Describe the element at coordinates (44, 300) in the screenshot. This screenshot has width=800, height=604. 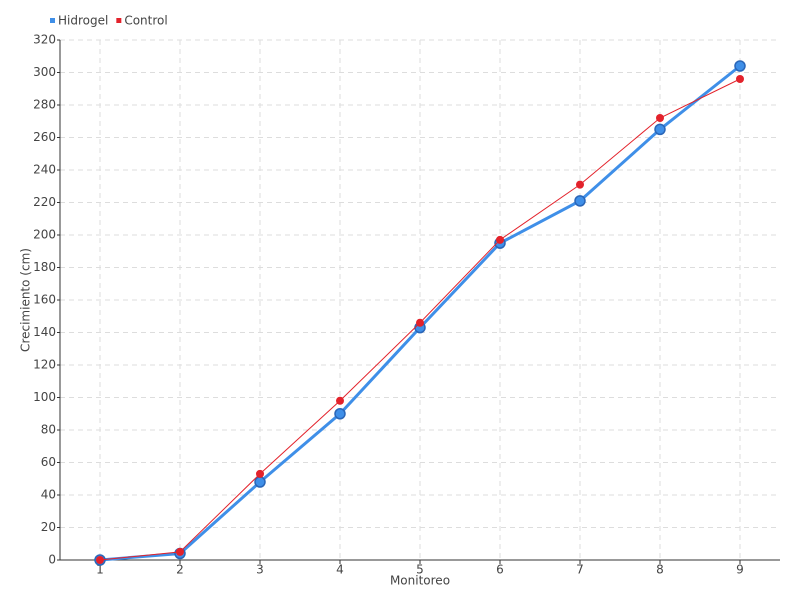
I see `y-tick-label: 160` at that location.